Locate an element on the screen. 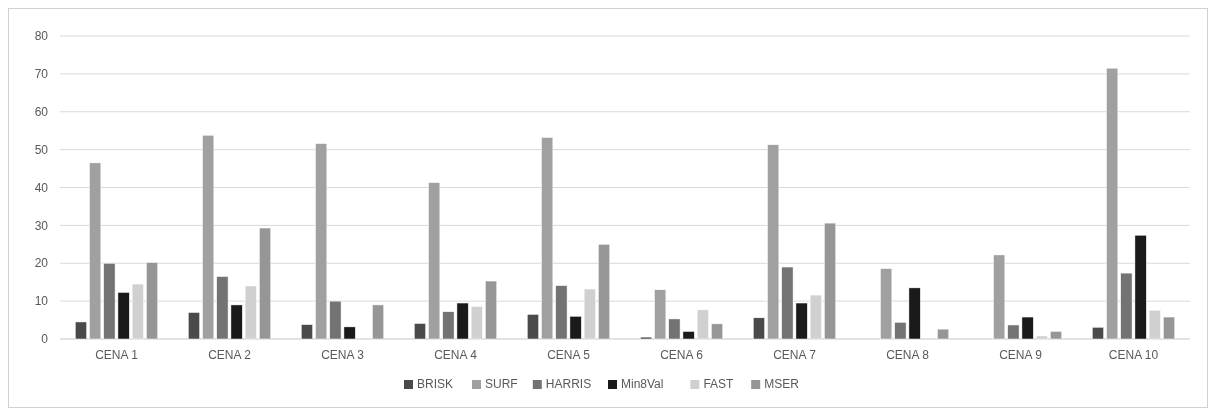 The image size is (1216, 416). legend-label: Min8Val is located at coordinates (642, 384).